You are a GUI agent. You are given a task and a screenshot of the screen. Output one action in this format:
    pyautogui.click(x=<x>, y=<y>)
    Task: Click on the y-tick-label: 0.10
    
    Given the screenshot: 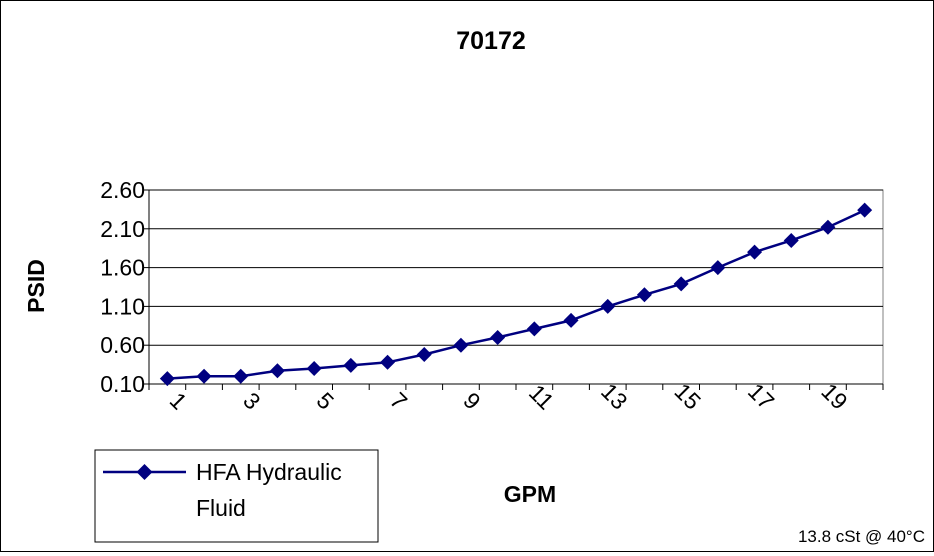 What is the action you would take?
    pyautogui.click(x=122, y=384)
    